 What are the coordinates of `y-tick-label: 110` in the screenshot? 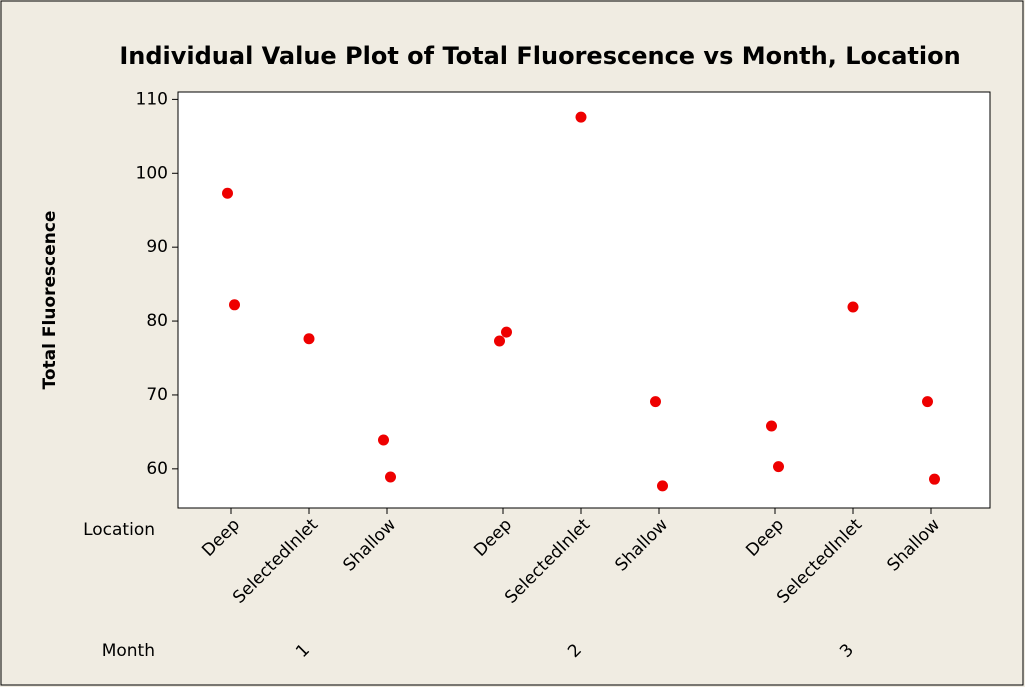 It's located at (152, 99).